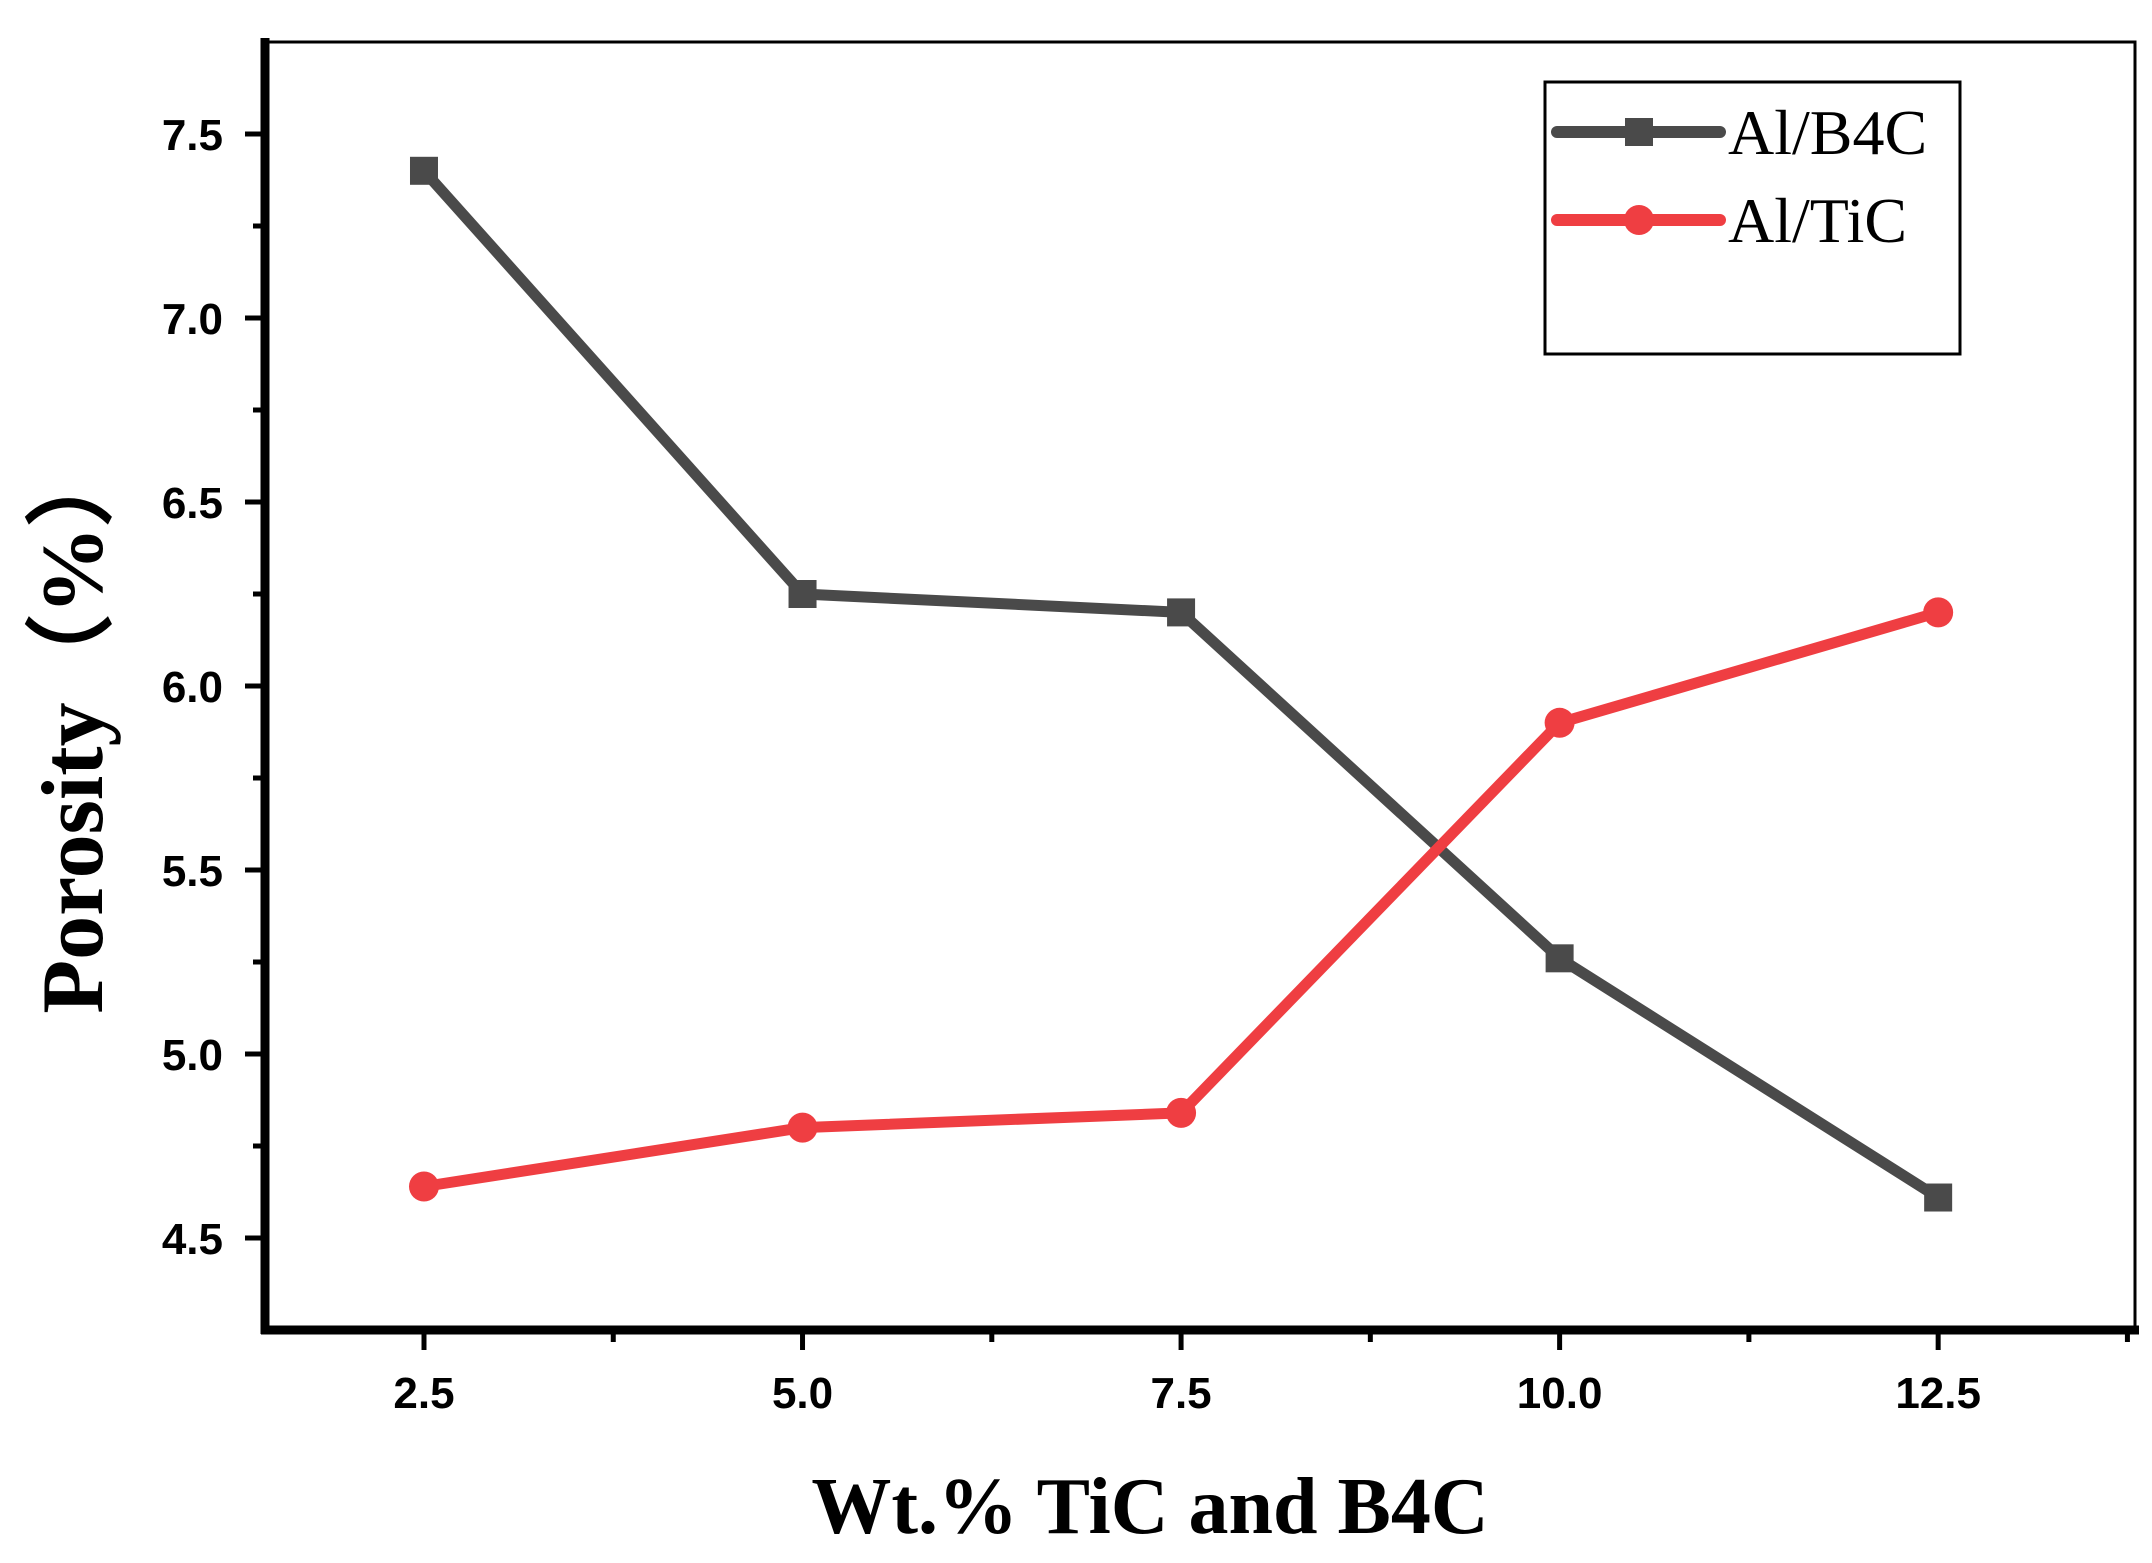  Describe the element at coordinates (1639, 132) in the screenshot. I see `legend-marker-al-b4c` at that location.